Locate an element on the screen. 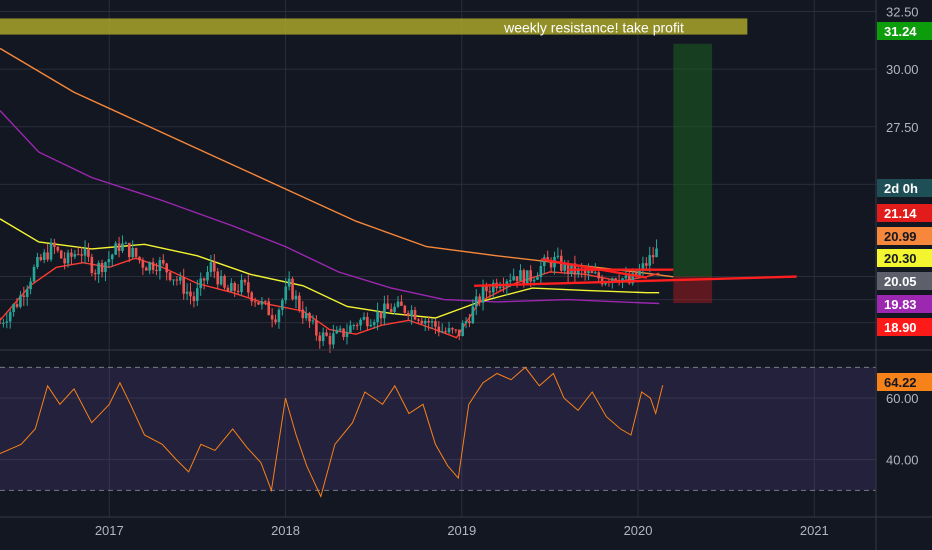 Image resolution: width=932 pixels, height=550 pixels. rsi-badge-background is located at coordinates (904, 382).